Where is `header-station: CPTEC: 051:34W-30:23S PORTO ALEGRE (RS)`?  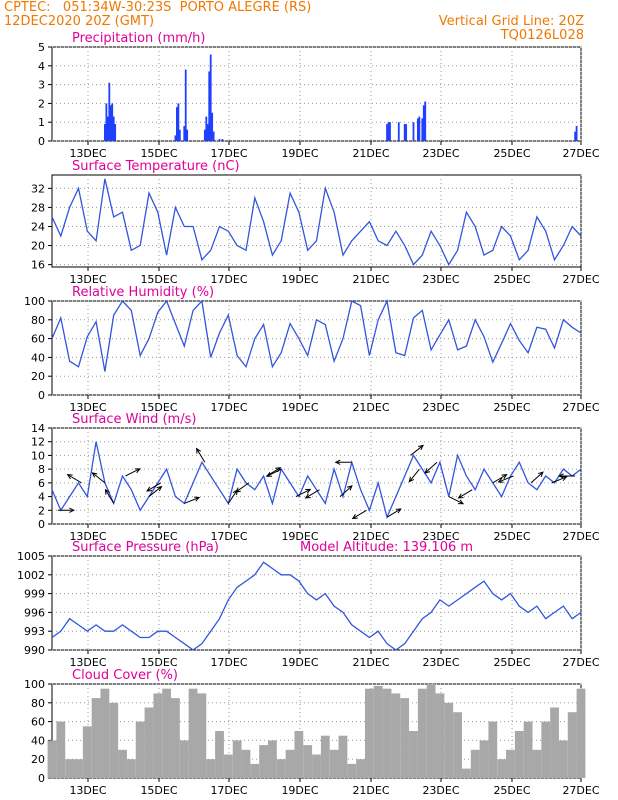 header-station: CPTEC: 051:34W-30:23S PORTO ALEGRE (RS) is located at coordinates (158, 7).